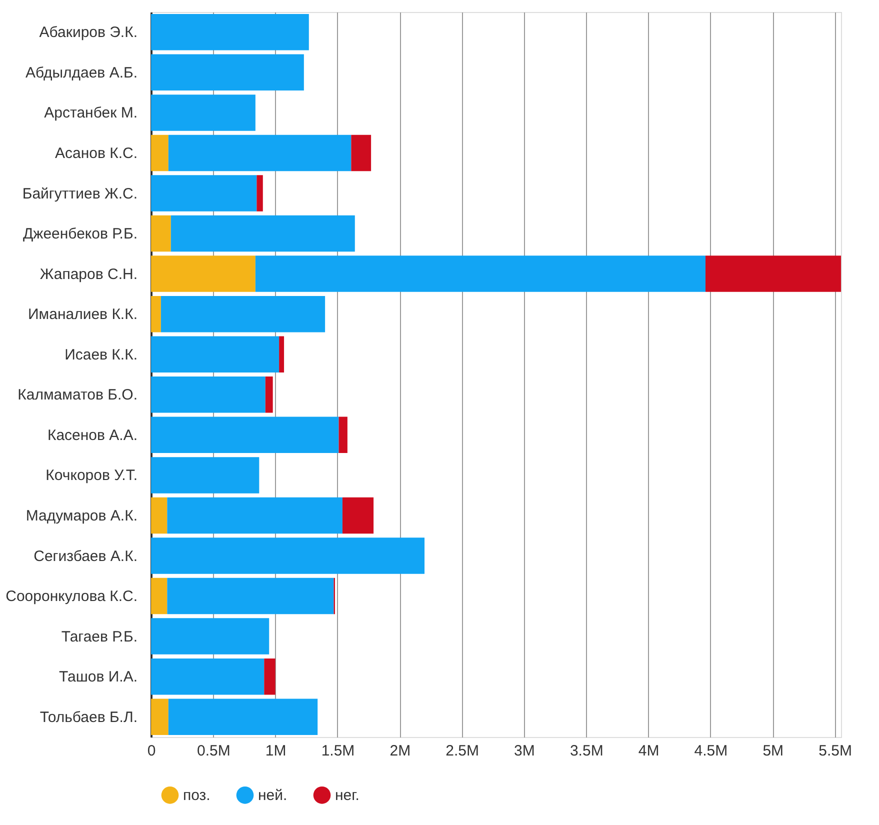 The width and height of the screenshot is (879, 825). I want to click on x-tick-label: 1M, so click(275, 751).